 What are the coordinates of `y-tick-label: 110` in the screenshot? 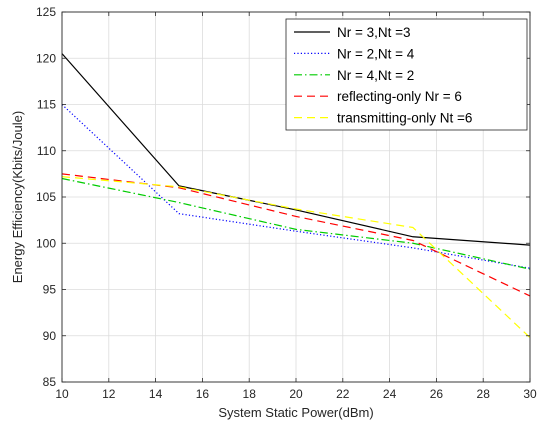 It's located at (46, 151).